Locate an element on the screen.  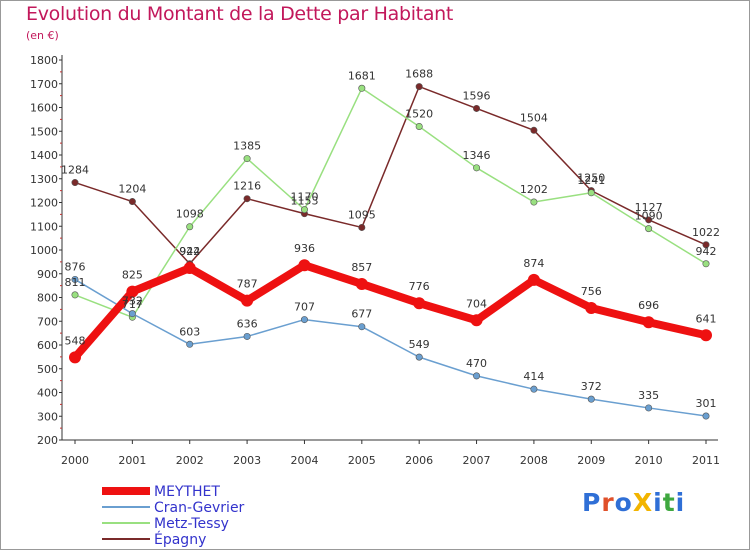
data-label: 1241 is located at coordinates (591, 180).